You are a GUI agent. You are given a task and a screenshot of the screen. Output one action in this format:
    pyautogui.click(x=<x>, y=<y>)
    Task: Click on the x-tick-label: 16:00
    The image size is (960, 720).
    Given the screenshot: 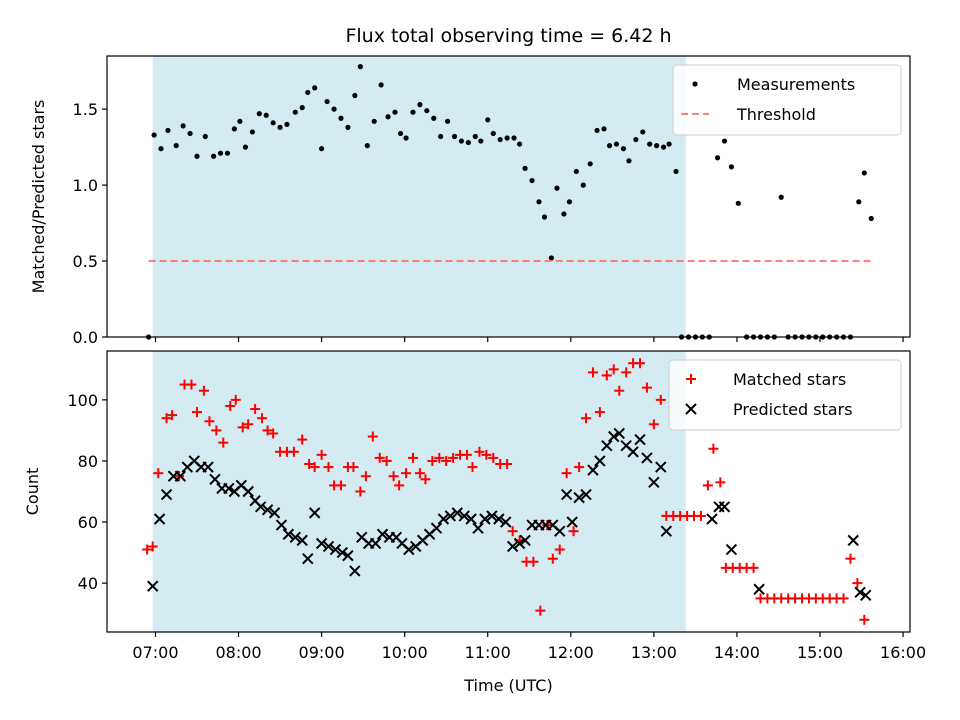 What is the action you would take?
    pyautogui.click(x=903, y=652)
    